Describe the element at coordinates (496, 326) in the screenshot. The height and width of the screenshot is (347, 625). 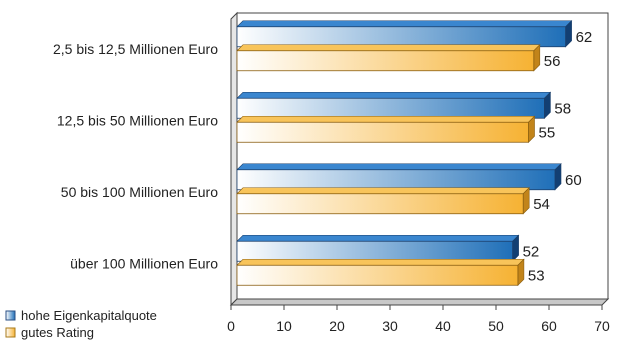
I see `x-tick-label-6: 50` at that location.